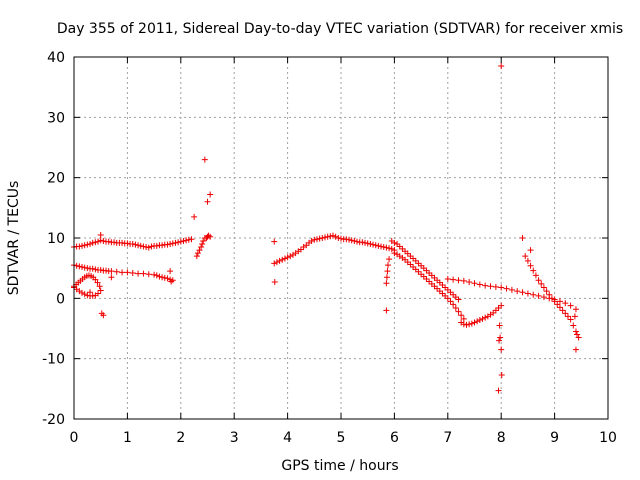 Image resolution: width=640 pixels, height=480 pixels. I want to click on x-tick-label: 9, so click(554, 438).